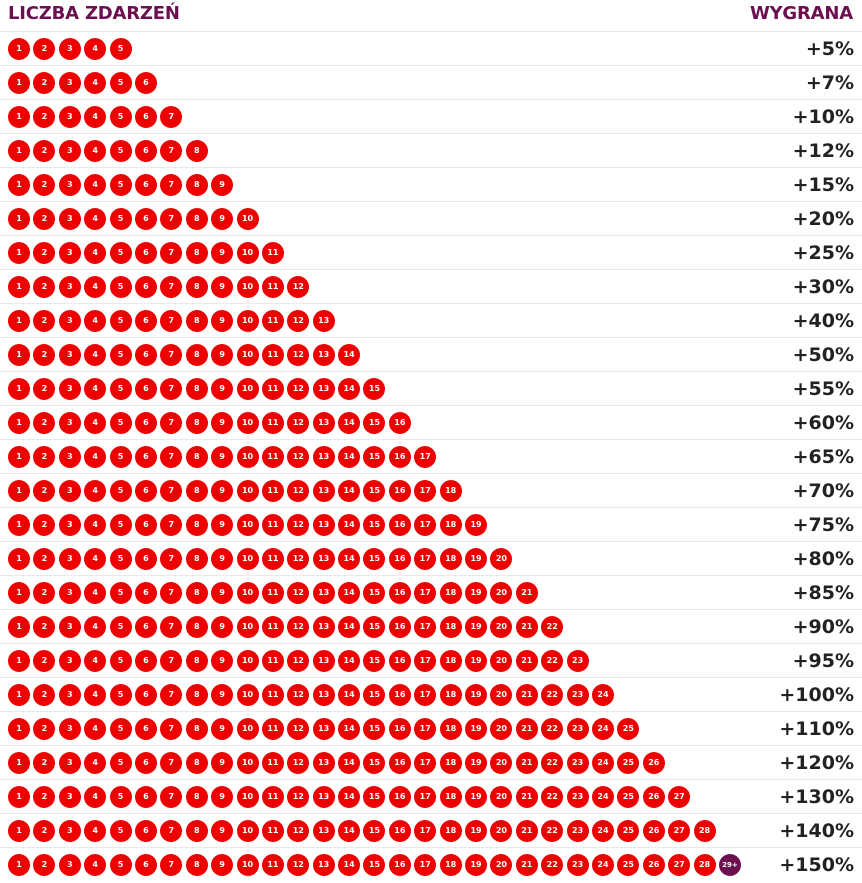 The image size is (862, 883). I want to click on event-ball: 19, so click(476, 831).